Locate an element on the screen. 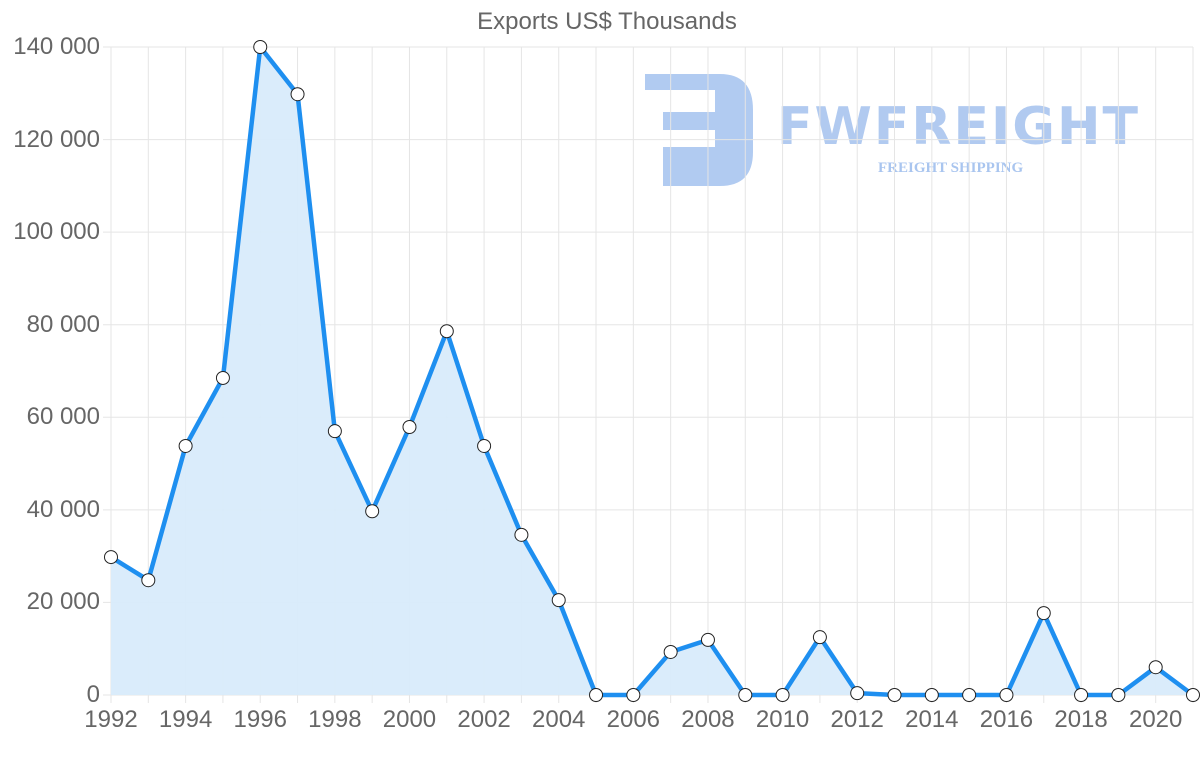 This screenshot has width=1200, height=763. x-tick-label: 2016 is located at coordinates (1006, 719).